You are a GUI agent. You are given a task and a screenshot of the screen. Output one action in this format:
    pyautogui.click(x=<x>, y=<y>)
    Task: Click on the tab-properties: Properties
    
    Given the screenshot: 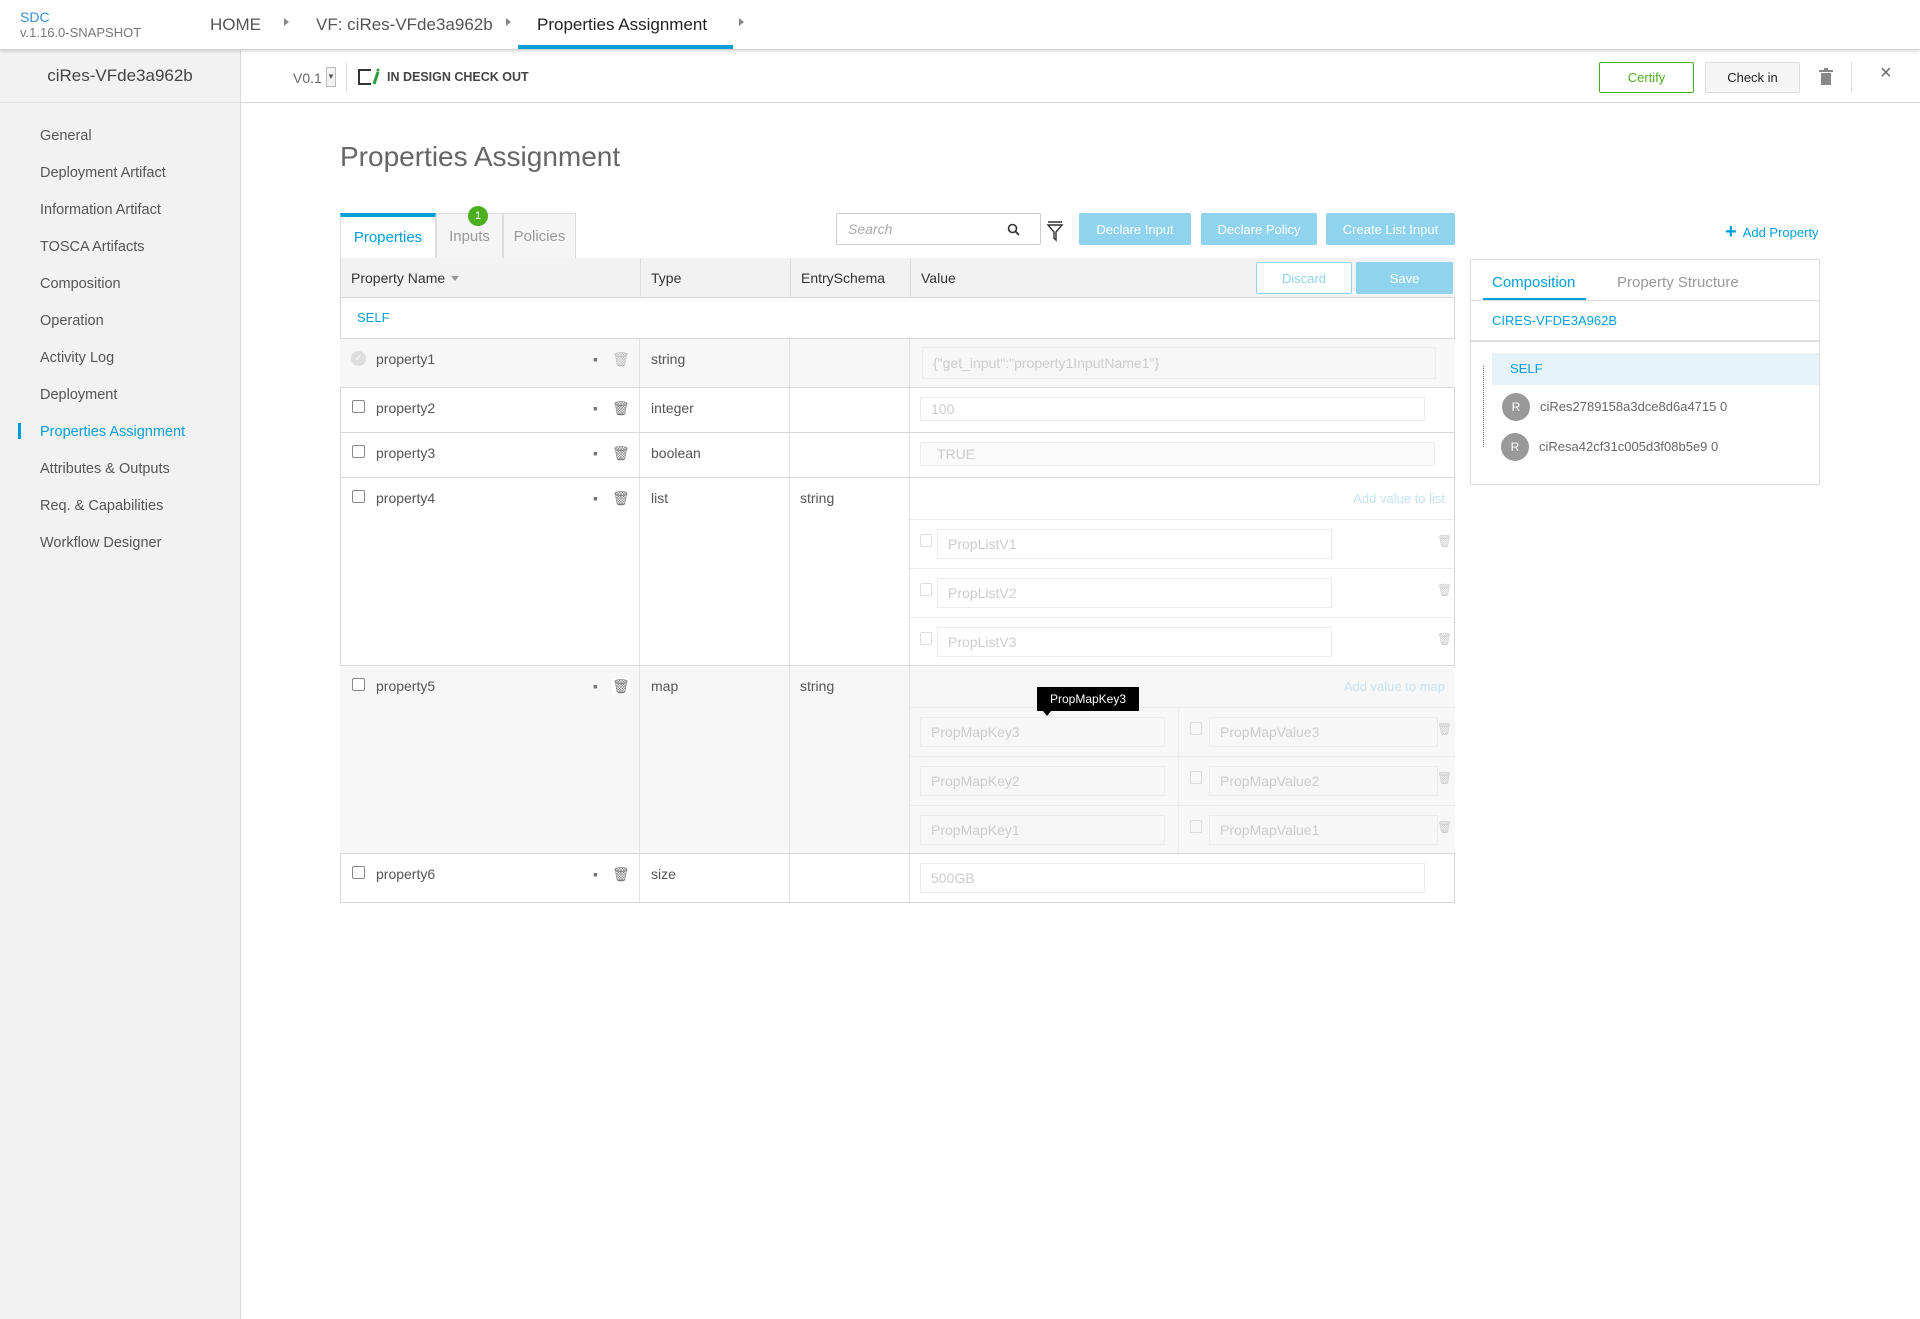 What is the action you would take?
    pyautogui.click(x=388, y=235)
    